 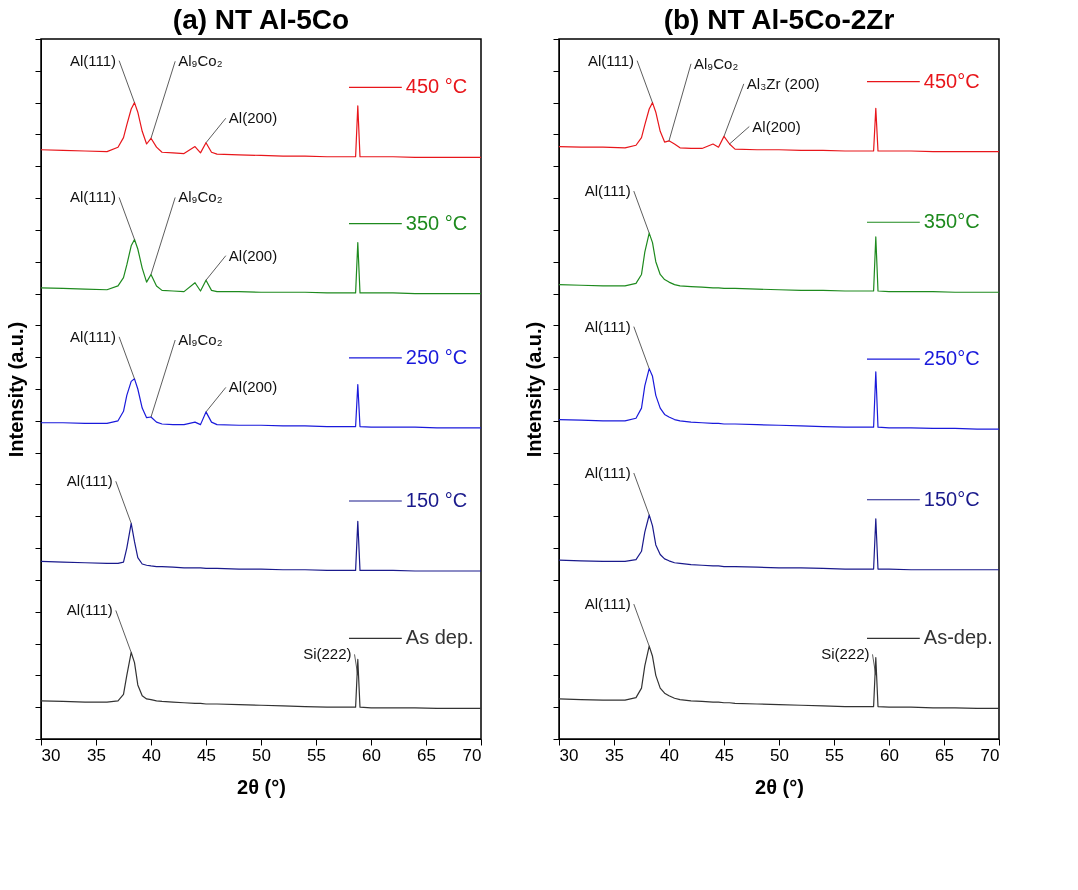 I want to click on legend-label: 350°C, so click(x=951, y=221).